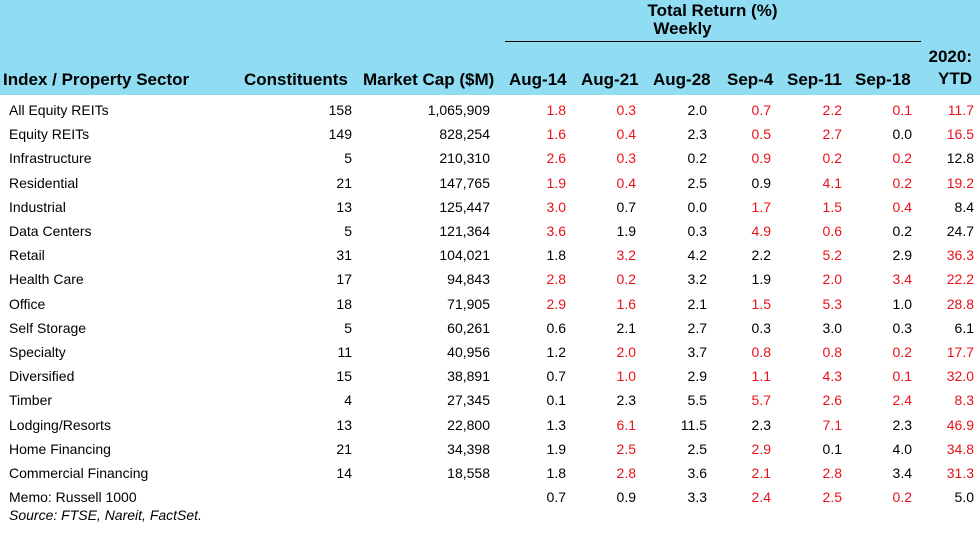 This screenshot has width=980, height=552. I want to click on table-row: Specialty 11 40,956 1.2 2.0 3.7 0.8 0.8 0.2 17.7, so click(490, 352).